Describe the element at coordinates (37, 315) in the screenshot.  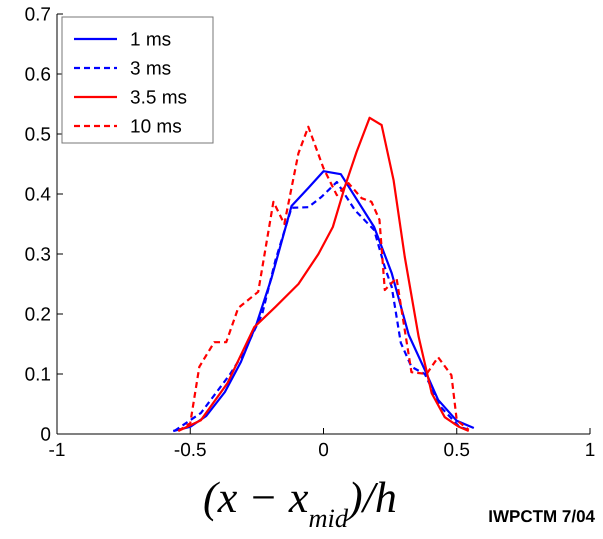
I see `y-tick-label: 0.2` at that location.